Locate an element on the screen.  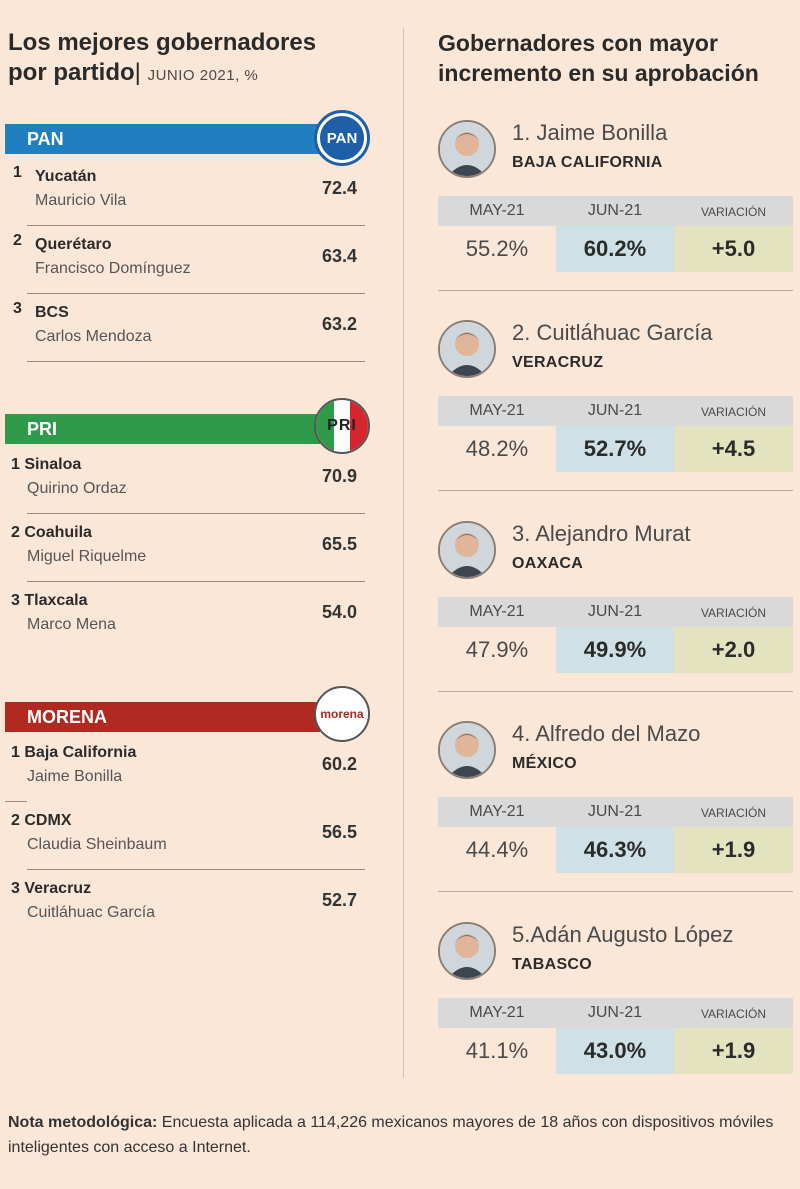
ranking-row: 1 Baja California Jaime Bonilla 60.2 is located at coordinates (185, 768).